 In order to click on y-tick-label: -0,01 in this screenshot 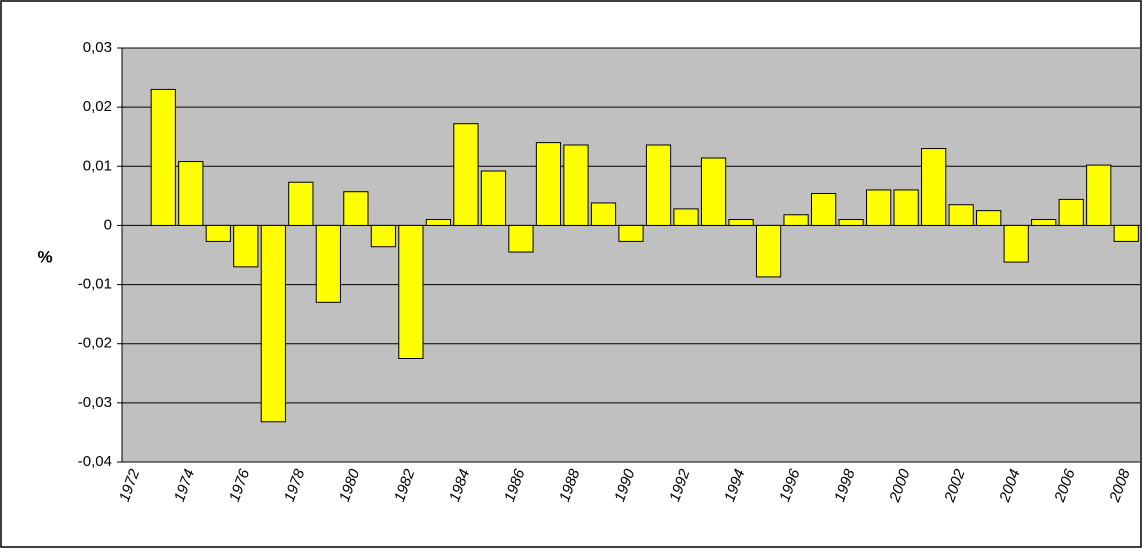, I will do `click(95, 284)`.